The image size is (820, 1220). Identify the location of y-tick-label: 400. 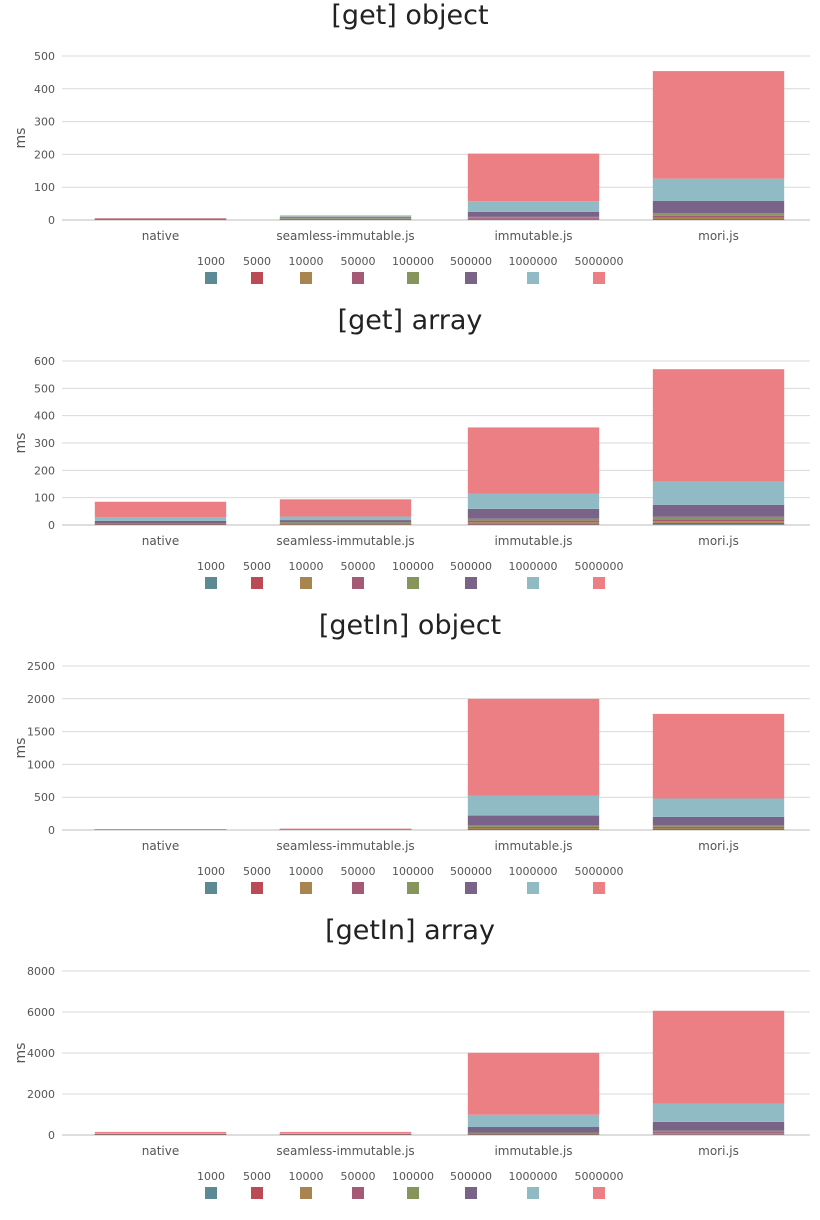
(44, 89).